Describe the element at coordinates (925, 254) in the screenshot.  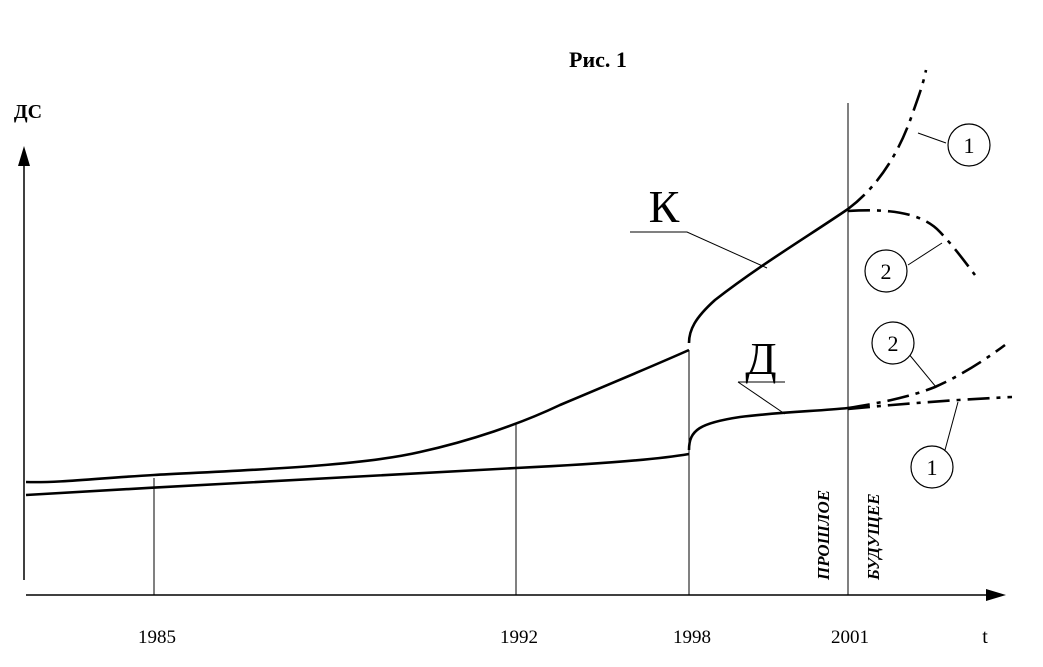
I see `leader-k2` at that location.